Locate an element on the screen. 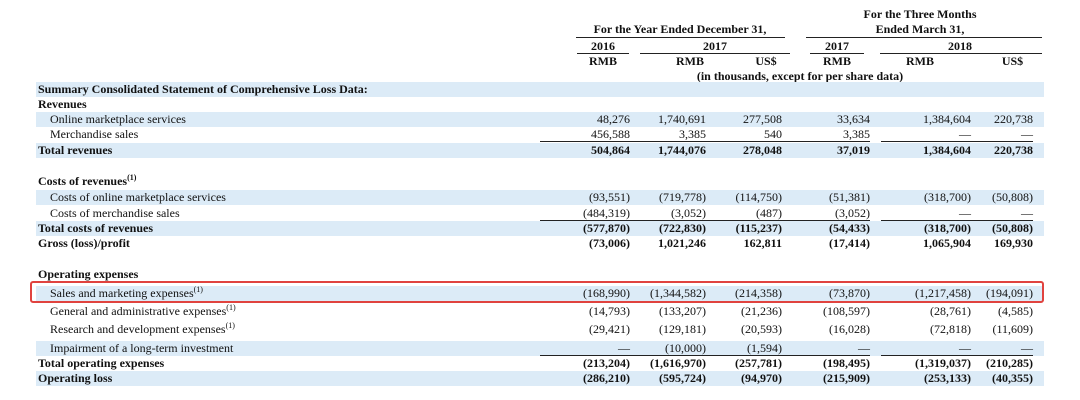  table-cell: (215,909) is located at coordinates (846, 378).